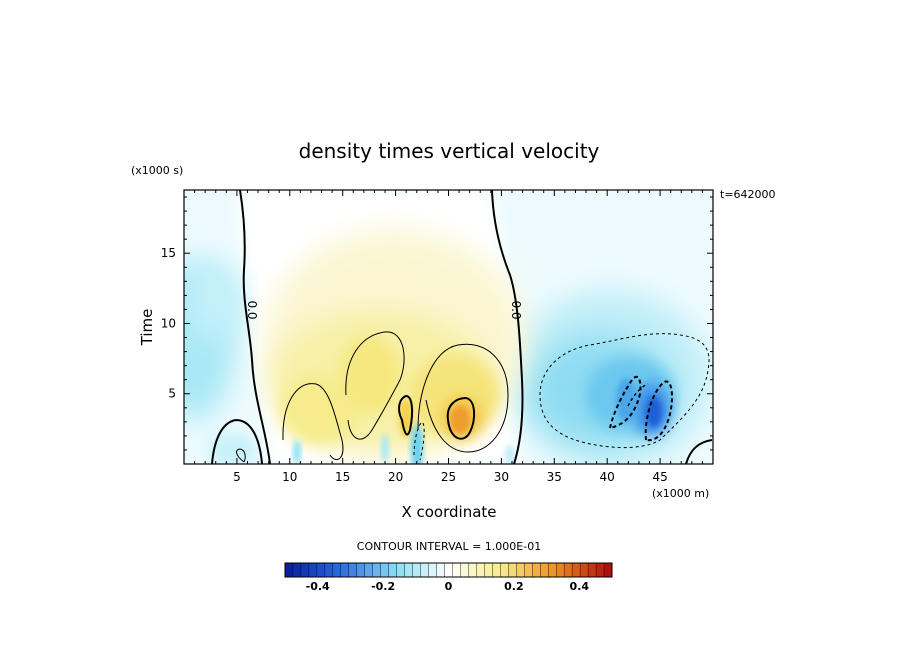 This screenshot has height=658, width=904. I want to click on chart-title: density times vertical velocity, so click(449, 151).